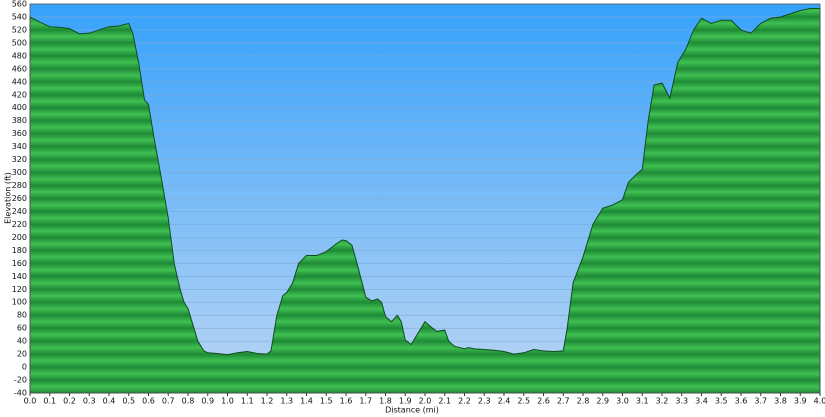 The image size is (825, 417). Describe the element at coordinates (385, 401) in the screenshot. I see `x-tick-label: 1.8` at that location.